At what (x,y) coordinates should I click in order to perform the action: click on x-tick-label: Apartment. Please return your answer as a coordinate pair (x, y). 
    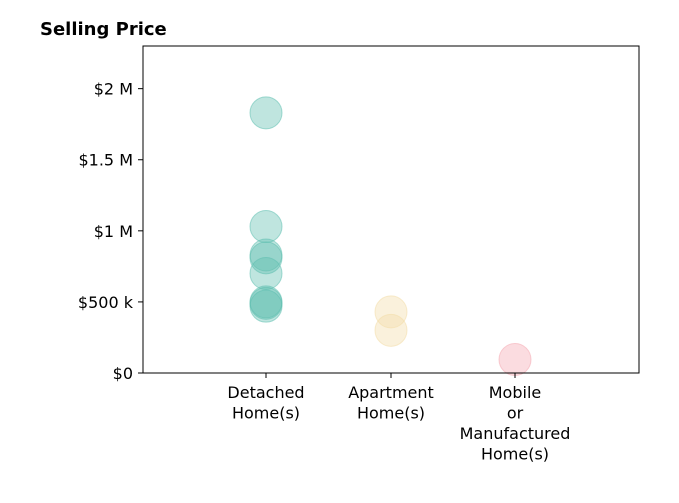
    Looking at the image, I should click on (391, 392).